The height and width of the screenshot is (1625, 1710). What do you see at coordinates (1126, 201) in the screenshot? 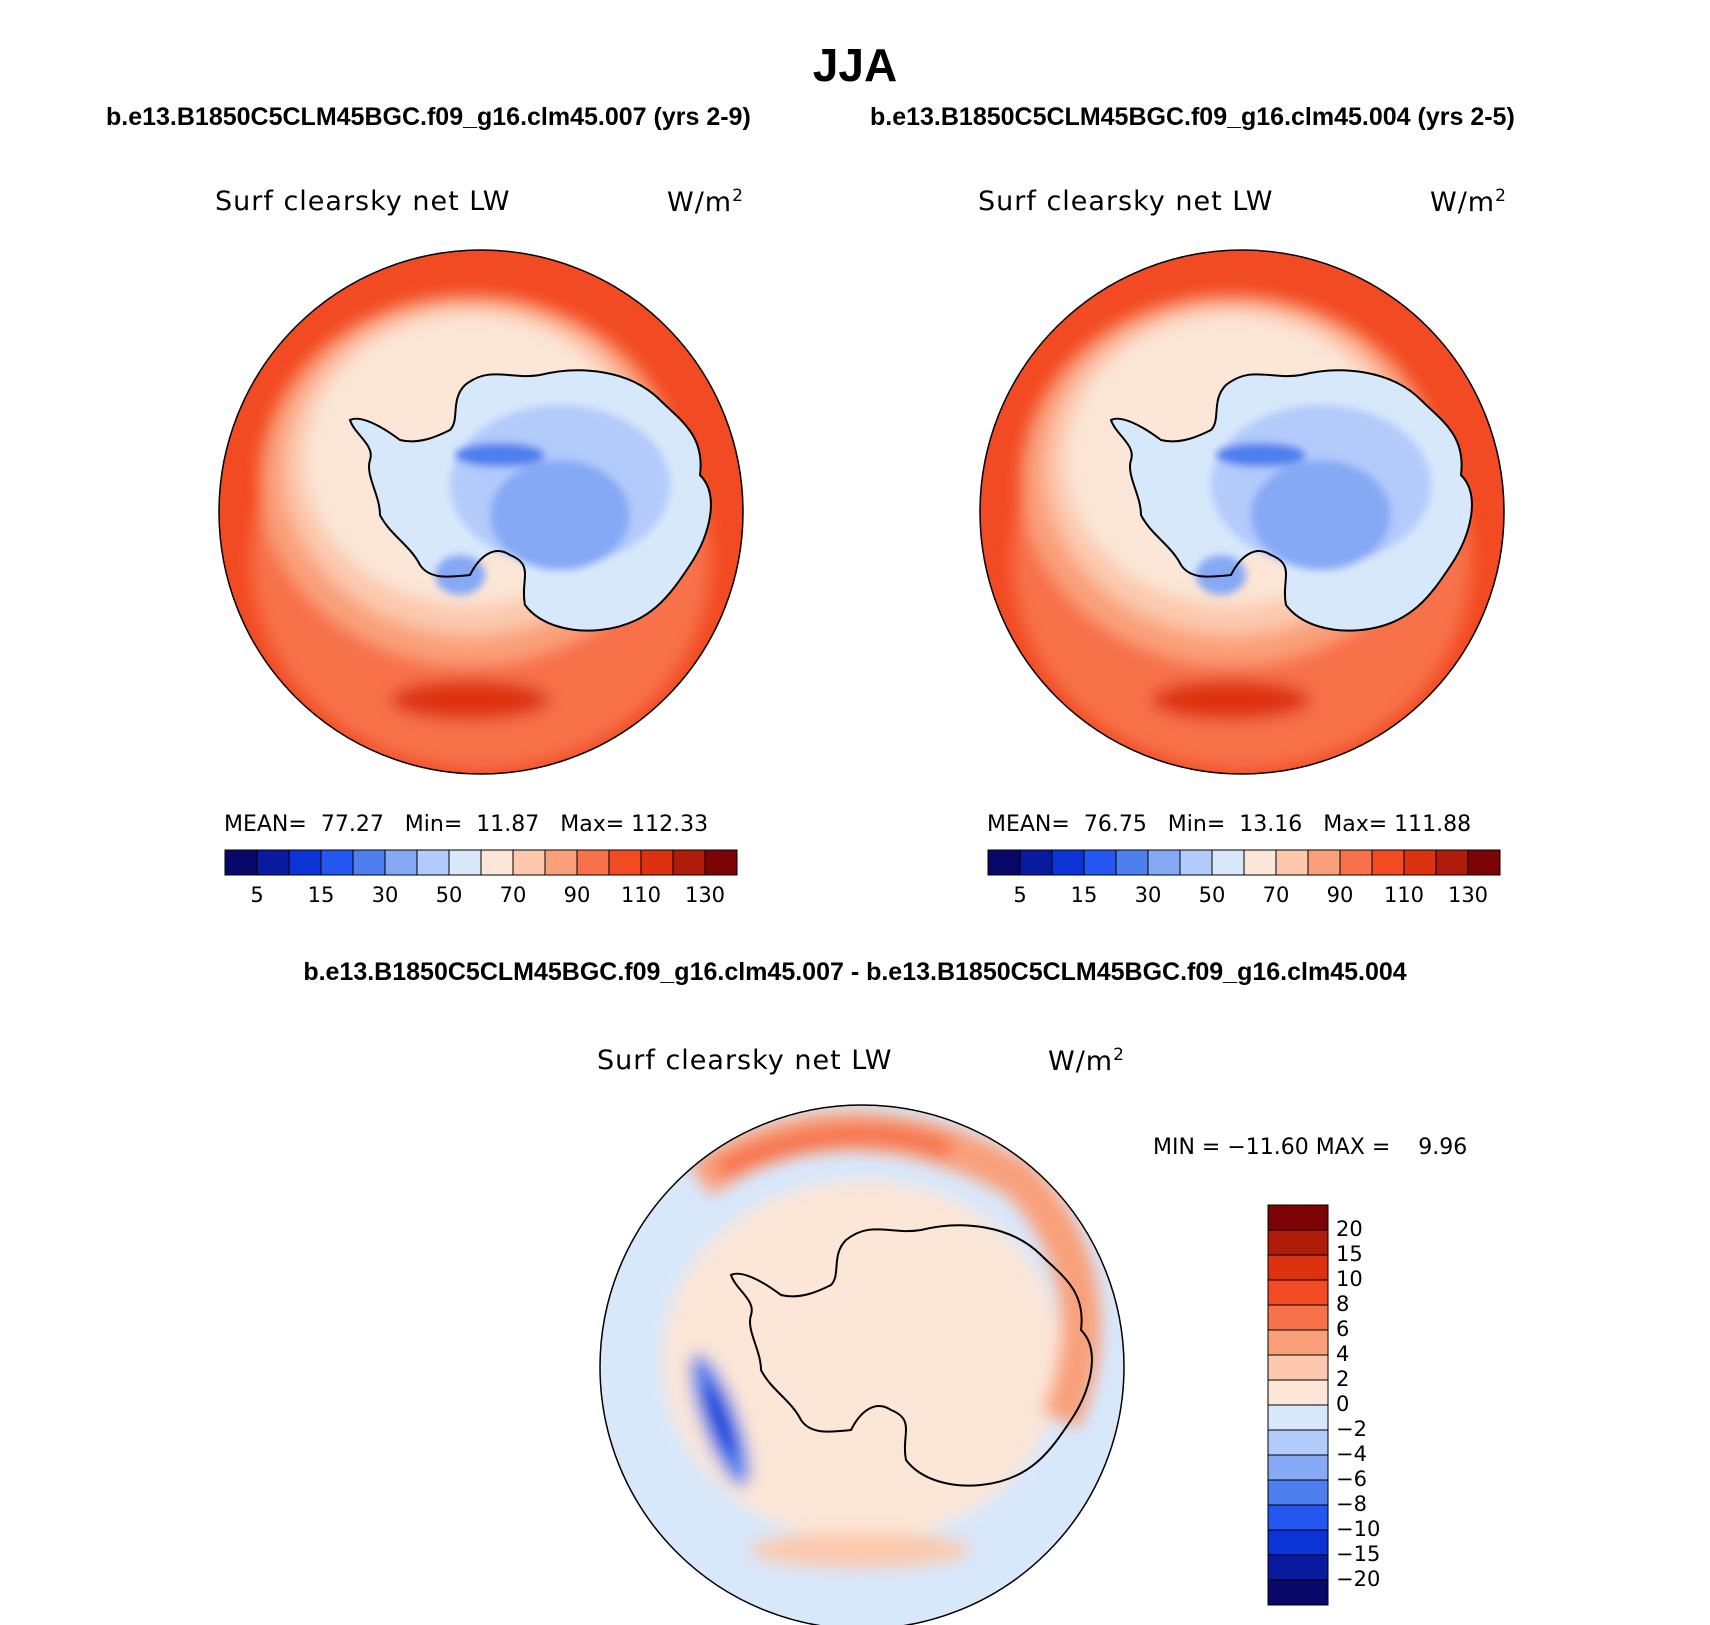
I see `panel2-variable-label: Surf clearsky net LW` at bounding box center [1126, 201].